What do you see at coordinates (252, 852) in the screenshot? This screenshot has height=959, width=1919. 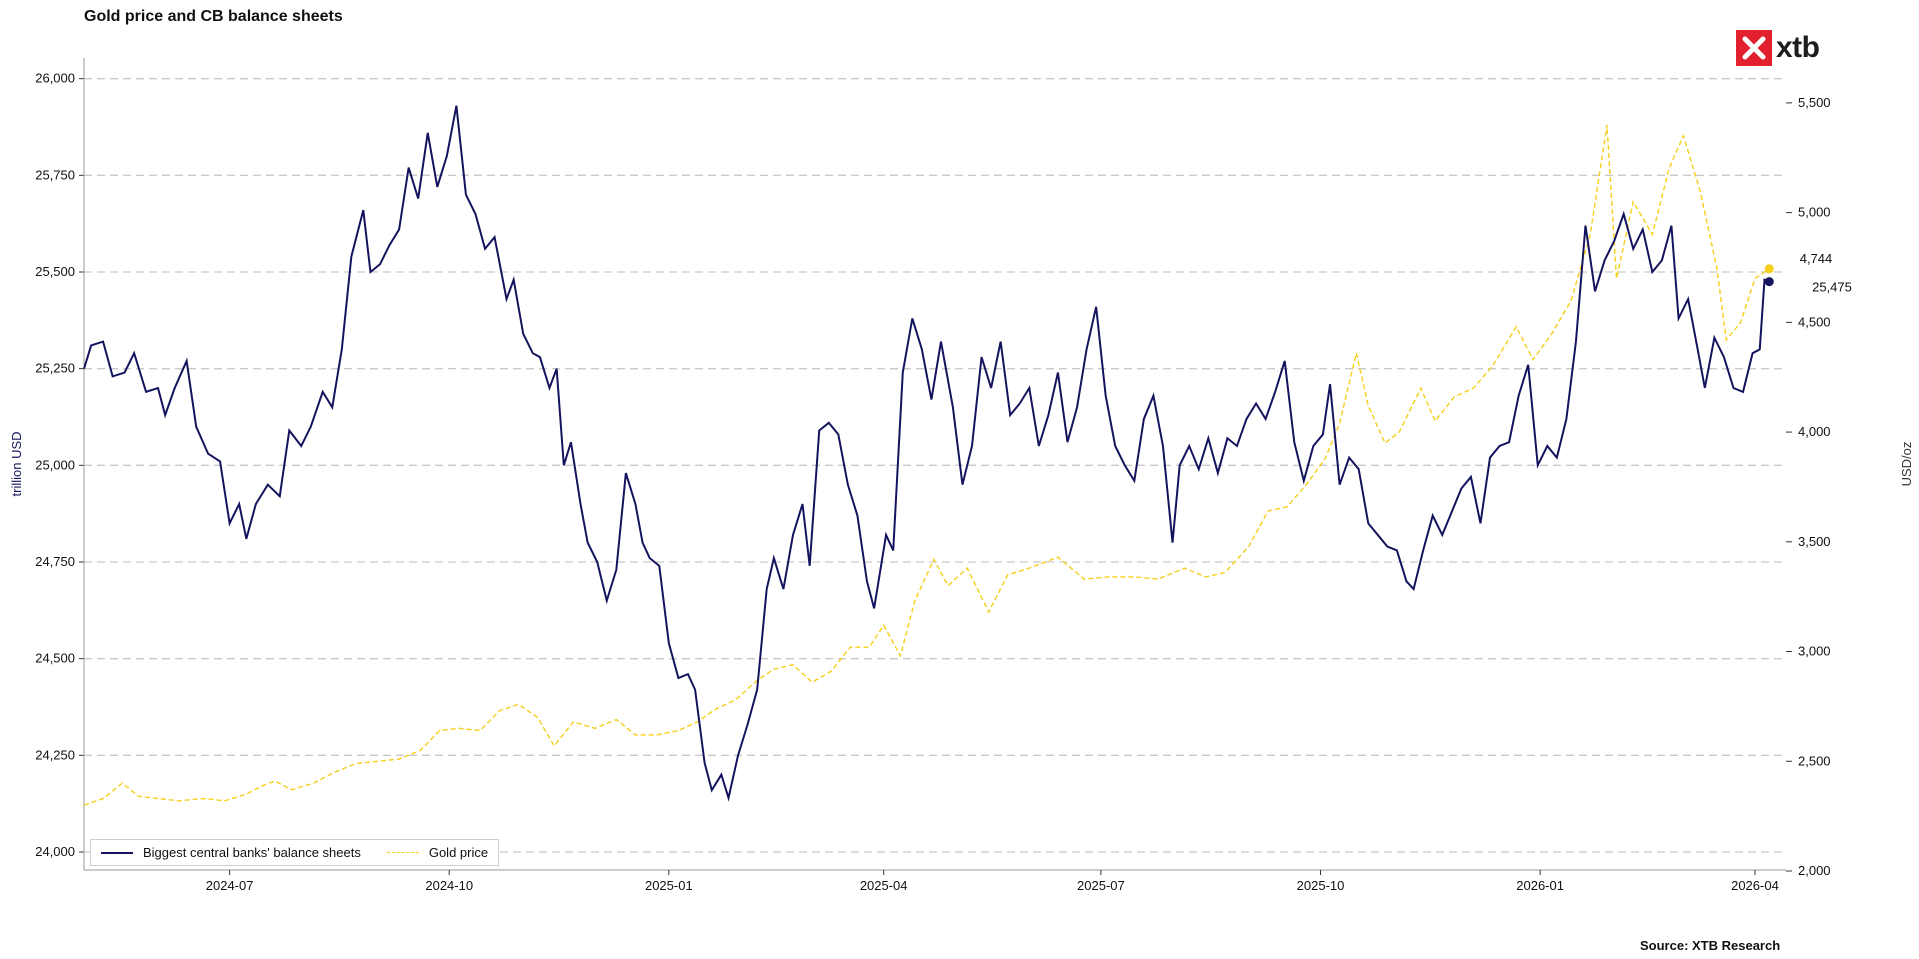 I see `legend-label-balance: Biggest central banks' balance sheets` at bounding box center [252, 852].